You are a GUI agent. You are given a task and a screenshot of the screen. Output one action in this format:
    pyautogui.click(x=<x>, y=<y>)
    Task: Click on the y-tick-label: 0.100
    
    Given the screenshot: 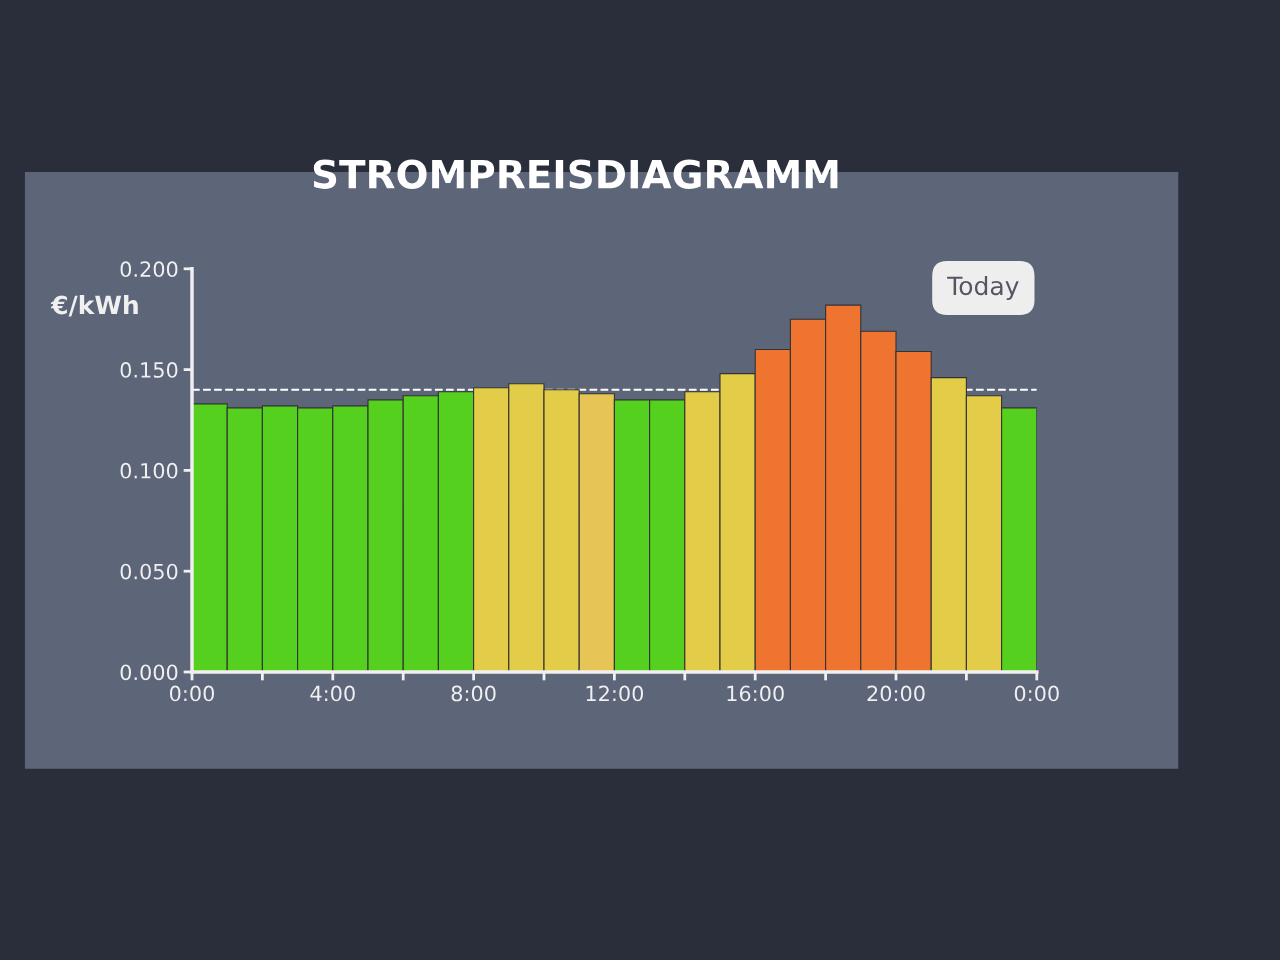 What is the action you would take?
    pyautogui.click(x=149, y=470)
    